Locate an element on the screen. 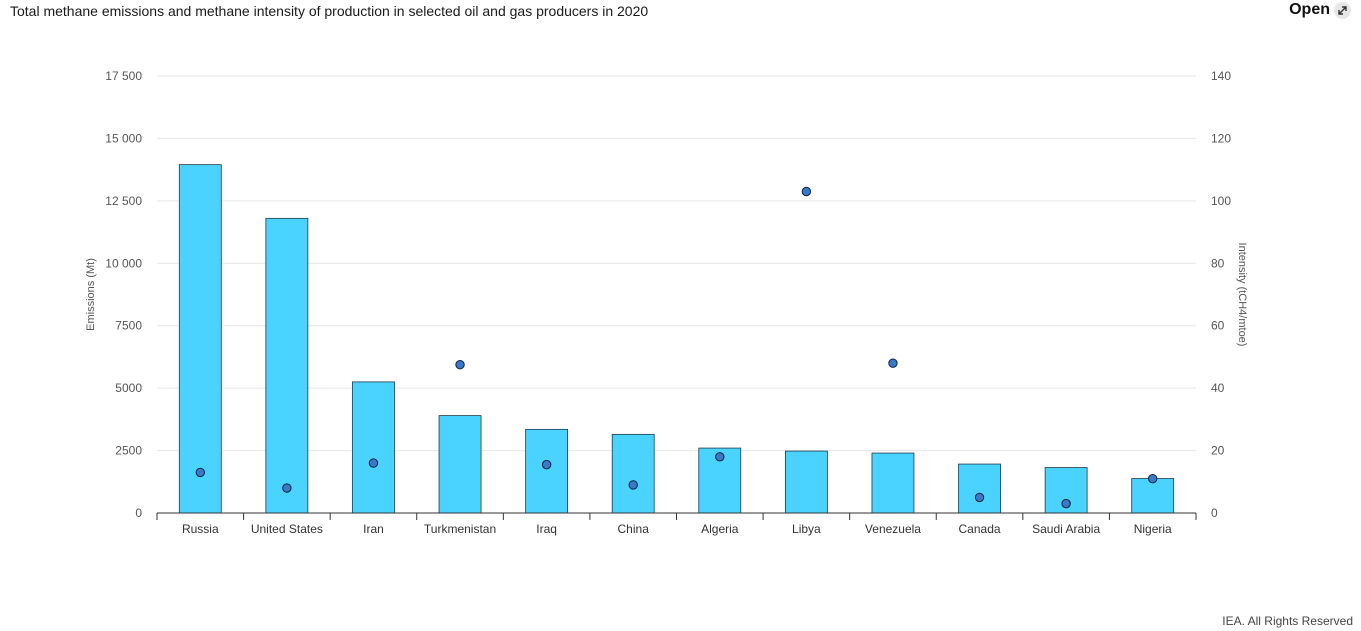 The width and height of the screenshot is (1361, 631). category-label: Iran is located at coordinates (373, 529).